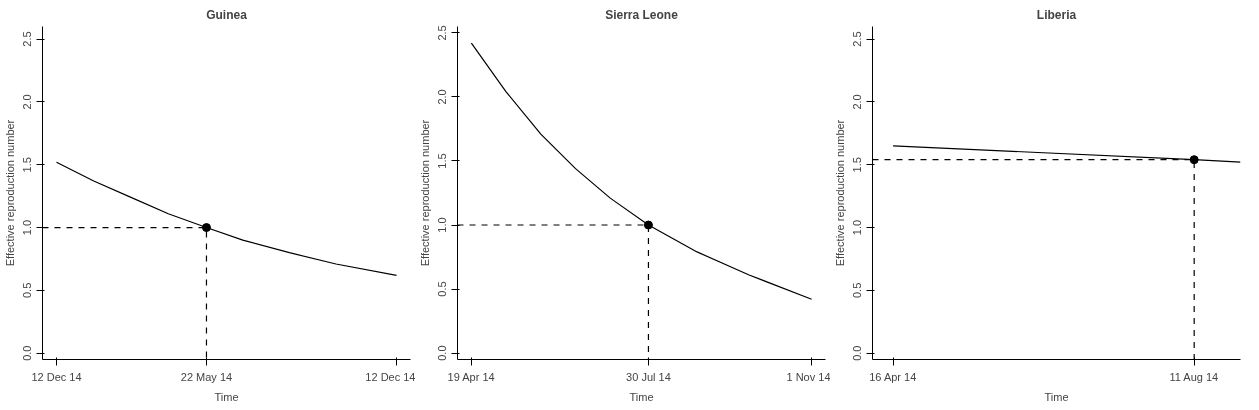 Image resolution: width=1259 pixels, height=410 pixels. What do you see at coordinates (227, 14) in the screenshot?
I see `chart-title: Guinea` at bounding box center [227, 14].